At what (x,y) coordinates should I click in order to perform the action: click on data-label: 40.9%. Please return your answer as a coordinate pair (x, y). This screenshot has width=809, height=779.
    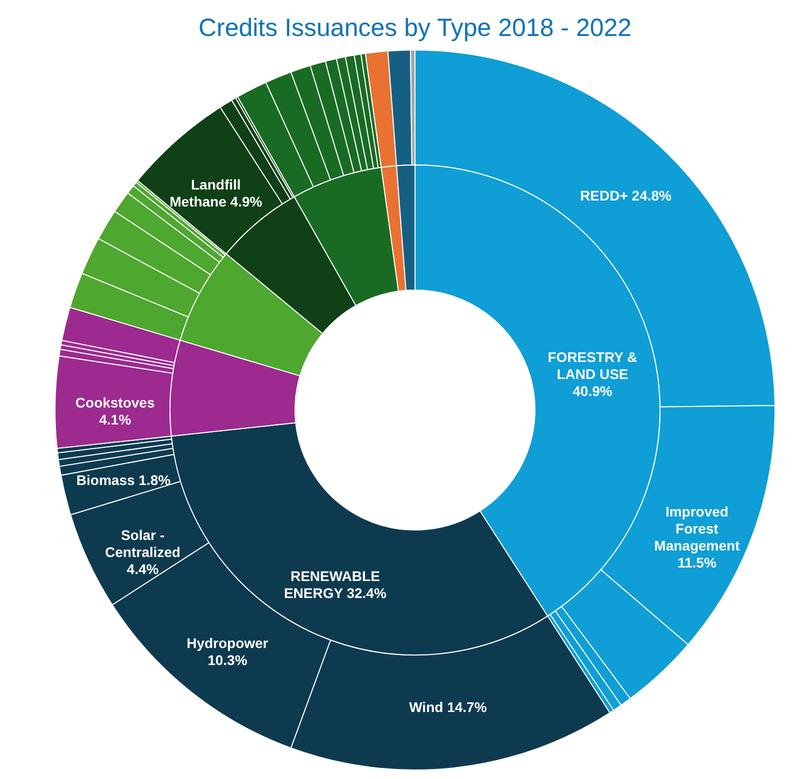
    Looking at the image, I should click on (592, 390).